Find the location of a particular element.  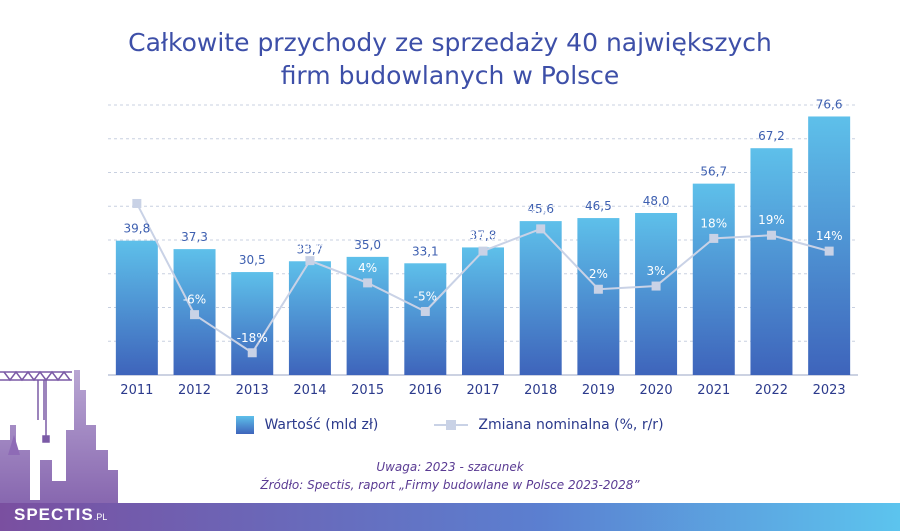

bar-value-label: 39,8 is located at coordinates (136, 229).